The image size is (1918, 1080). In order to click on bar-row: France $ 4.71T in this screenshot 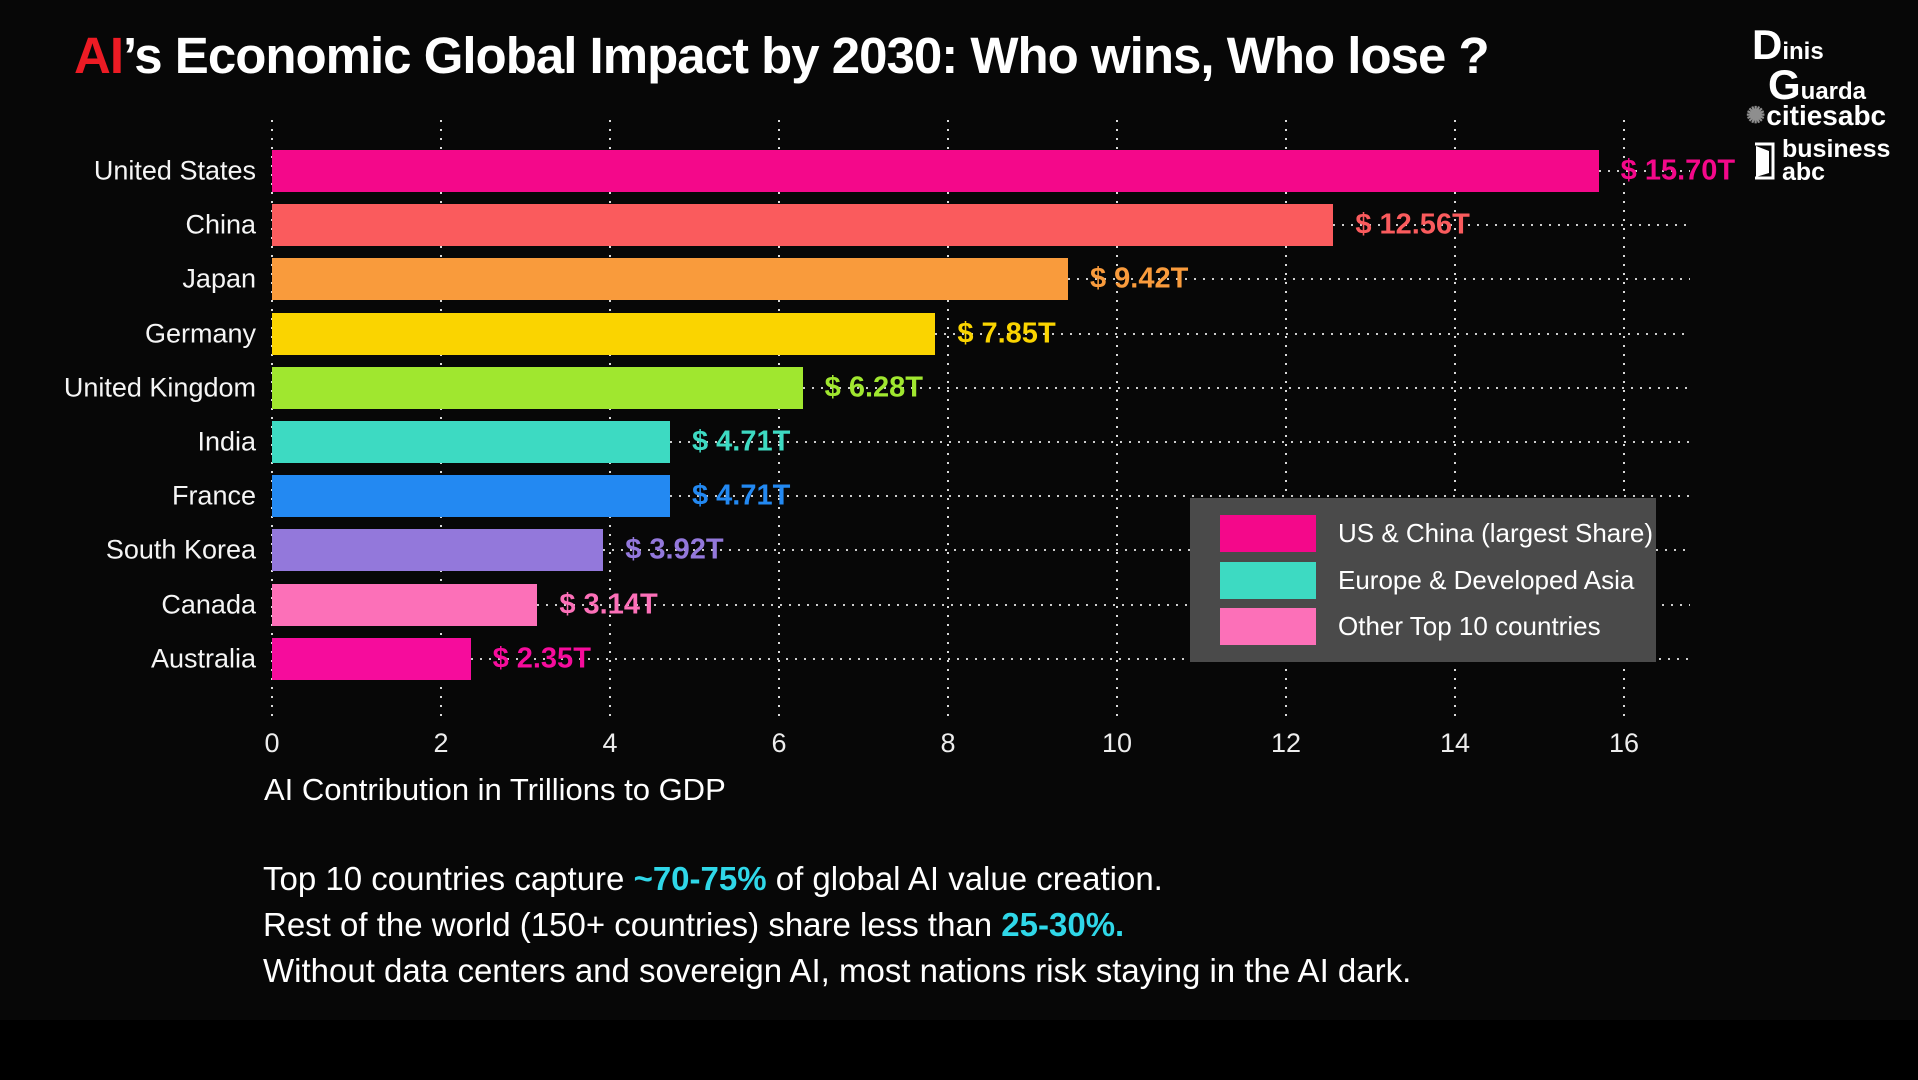, I will do `click(931, 496)`.